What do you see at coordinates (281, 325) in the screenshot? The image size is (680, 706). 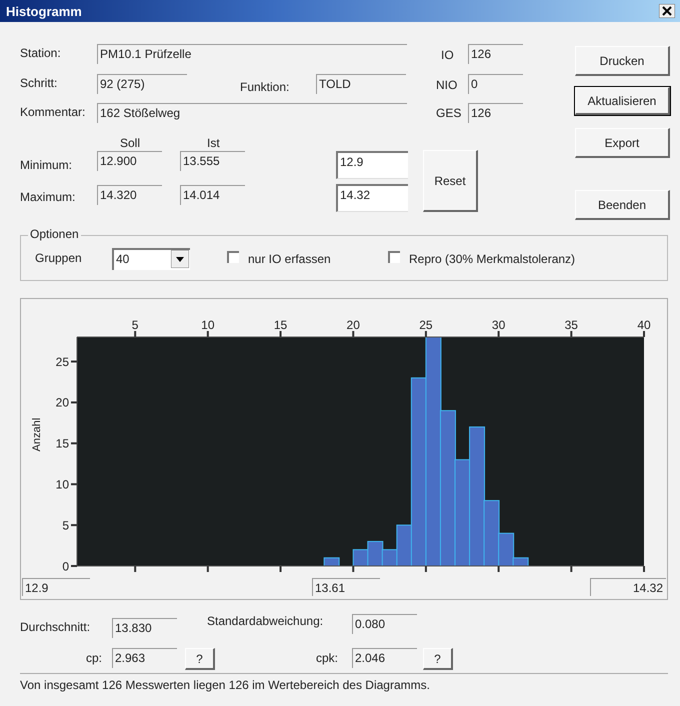 I see `x-tick-label: 15` at bounding box center [281, 325].